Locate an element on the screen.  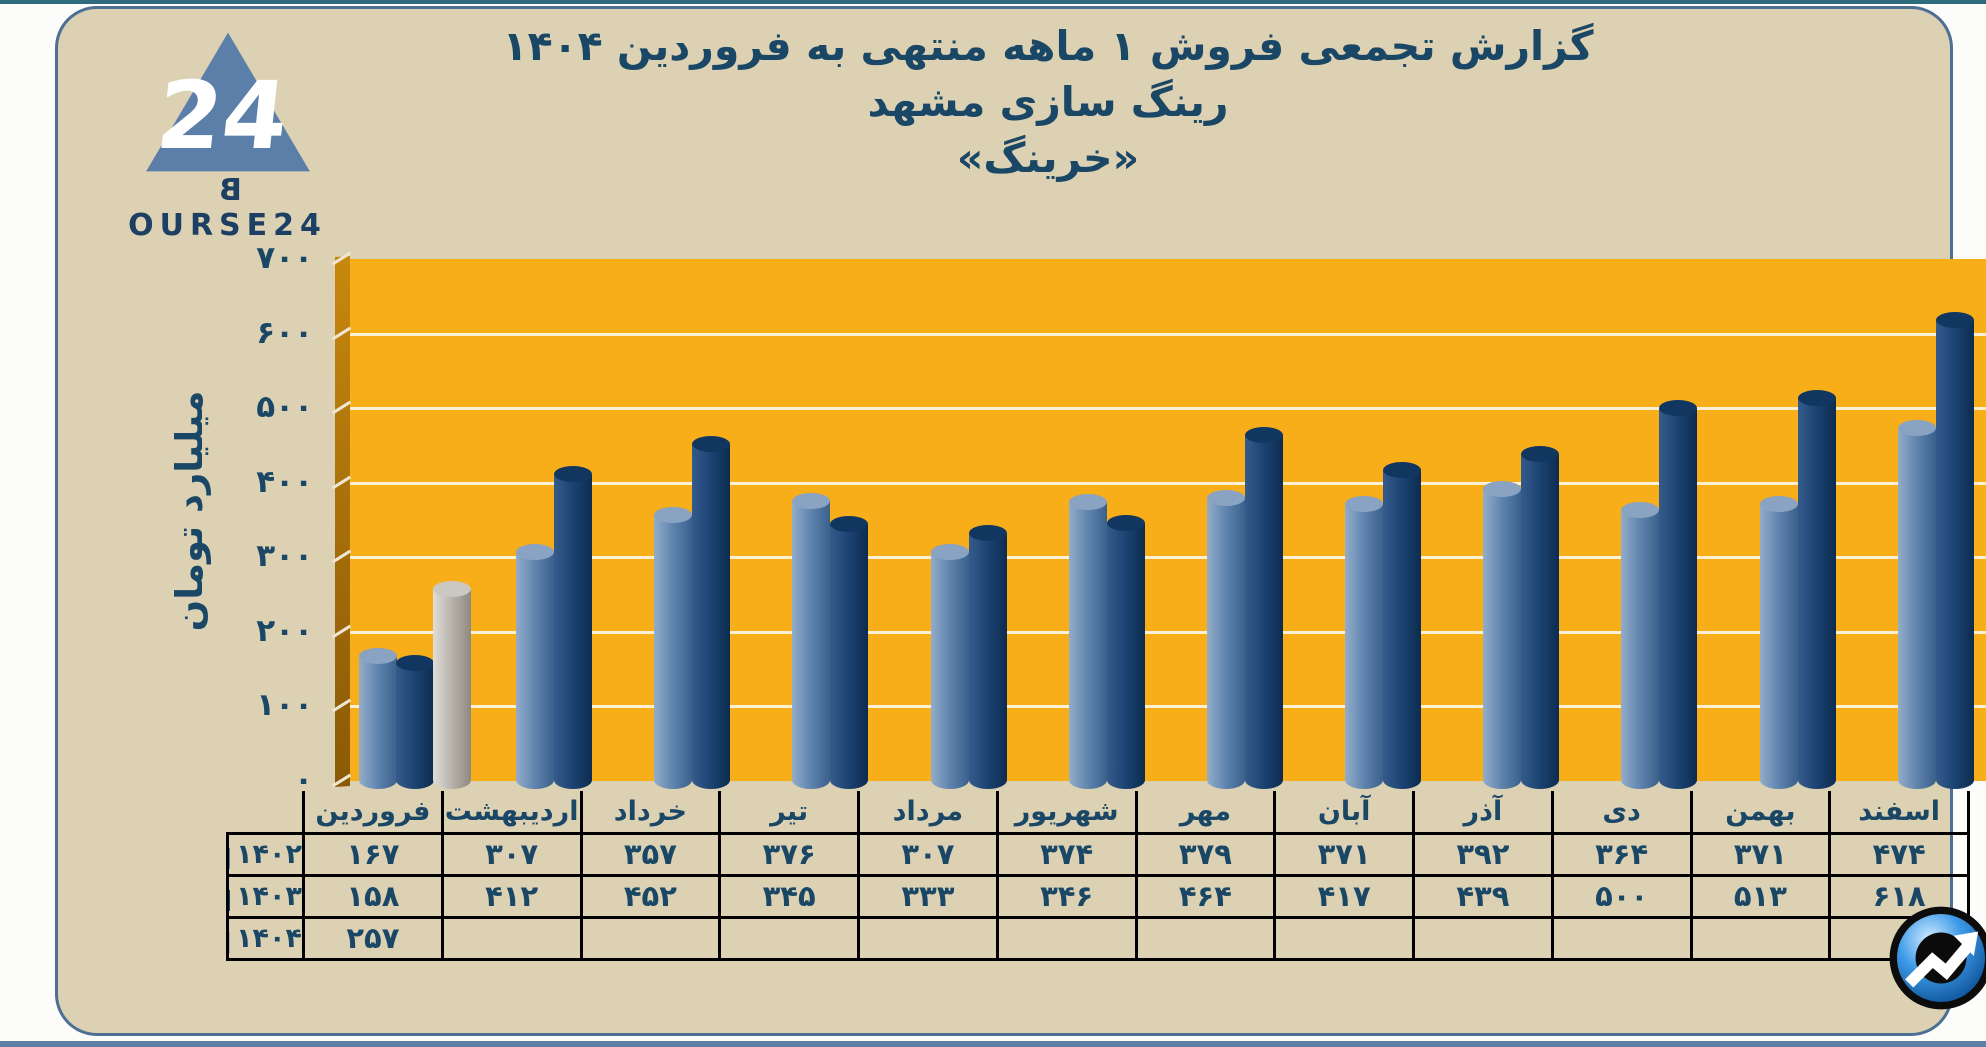
bourse24-triangle-icon: 24 is located at coordinates (227, 102).